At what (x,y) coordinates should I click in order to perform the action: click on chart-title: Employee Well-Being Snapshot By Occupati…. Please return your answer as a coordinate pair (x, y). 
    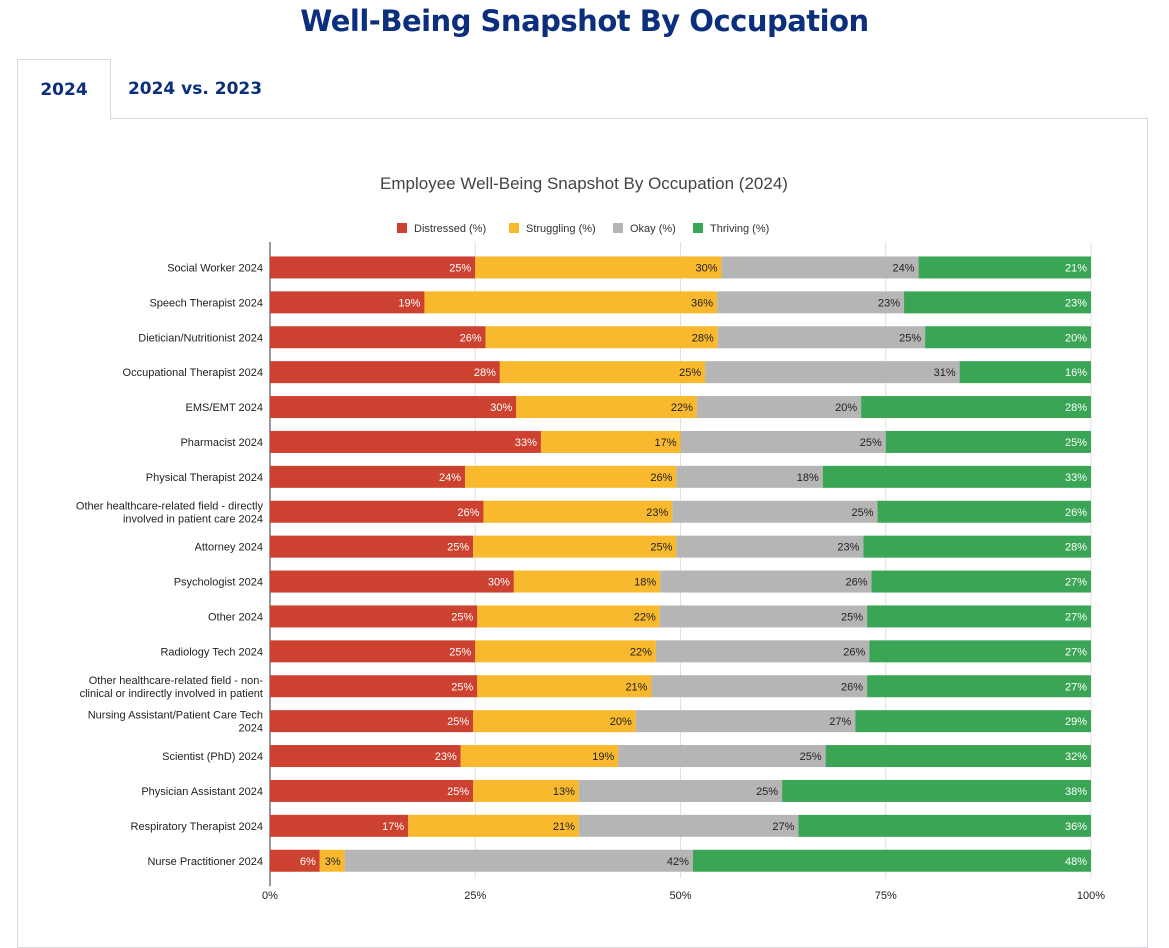
    Looking at the image, I should click on (584, 183).